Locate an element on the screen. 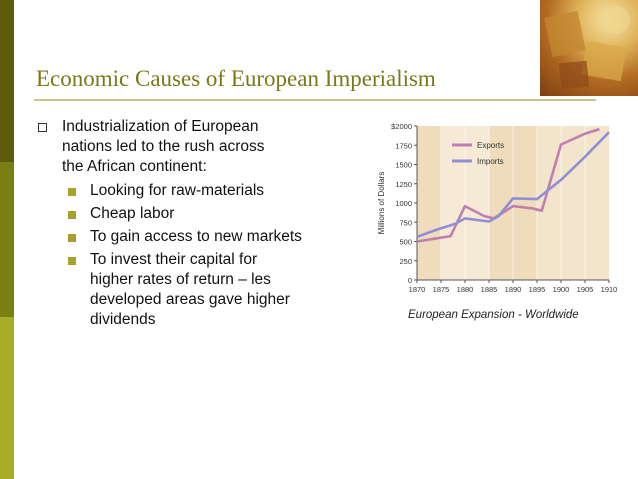 The height and width of the screenshot is (479, 638). sub-bullet-2: Cheap labor is located at coordinates (132, 213).